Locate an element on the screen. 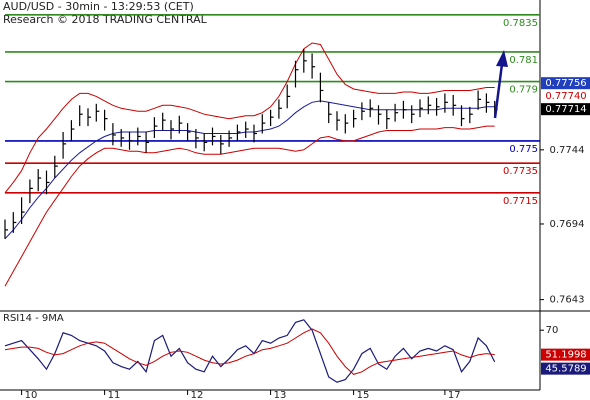 Image resolution: width=590 pixels, height=400 pixels. price-label: 0.77714 is located at coordinates (565, 109).